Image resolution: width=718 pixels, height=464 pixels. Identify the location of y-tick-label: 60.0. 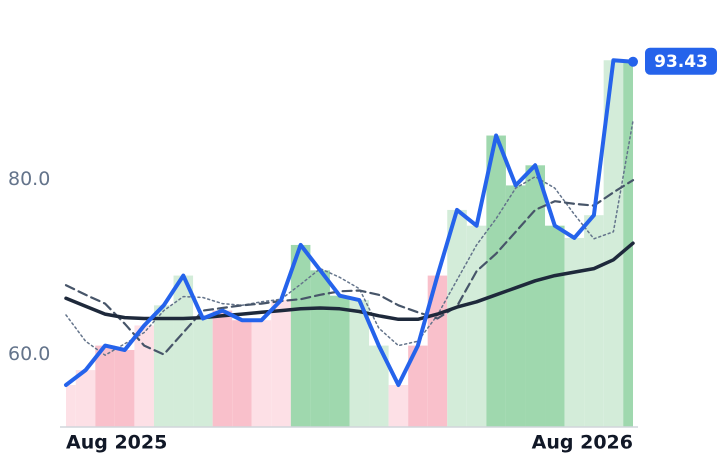
(29, 354).